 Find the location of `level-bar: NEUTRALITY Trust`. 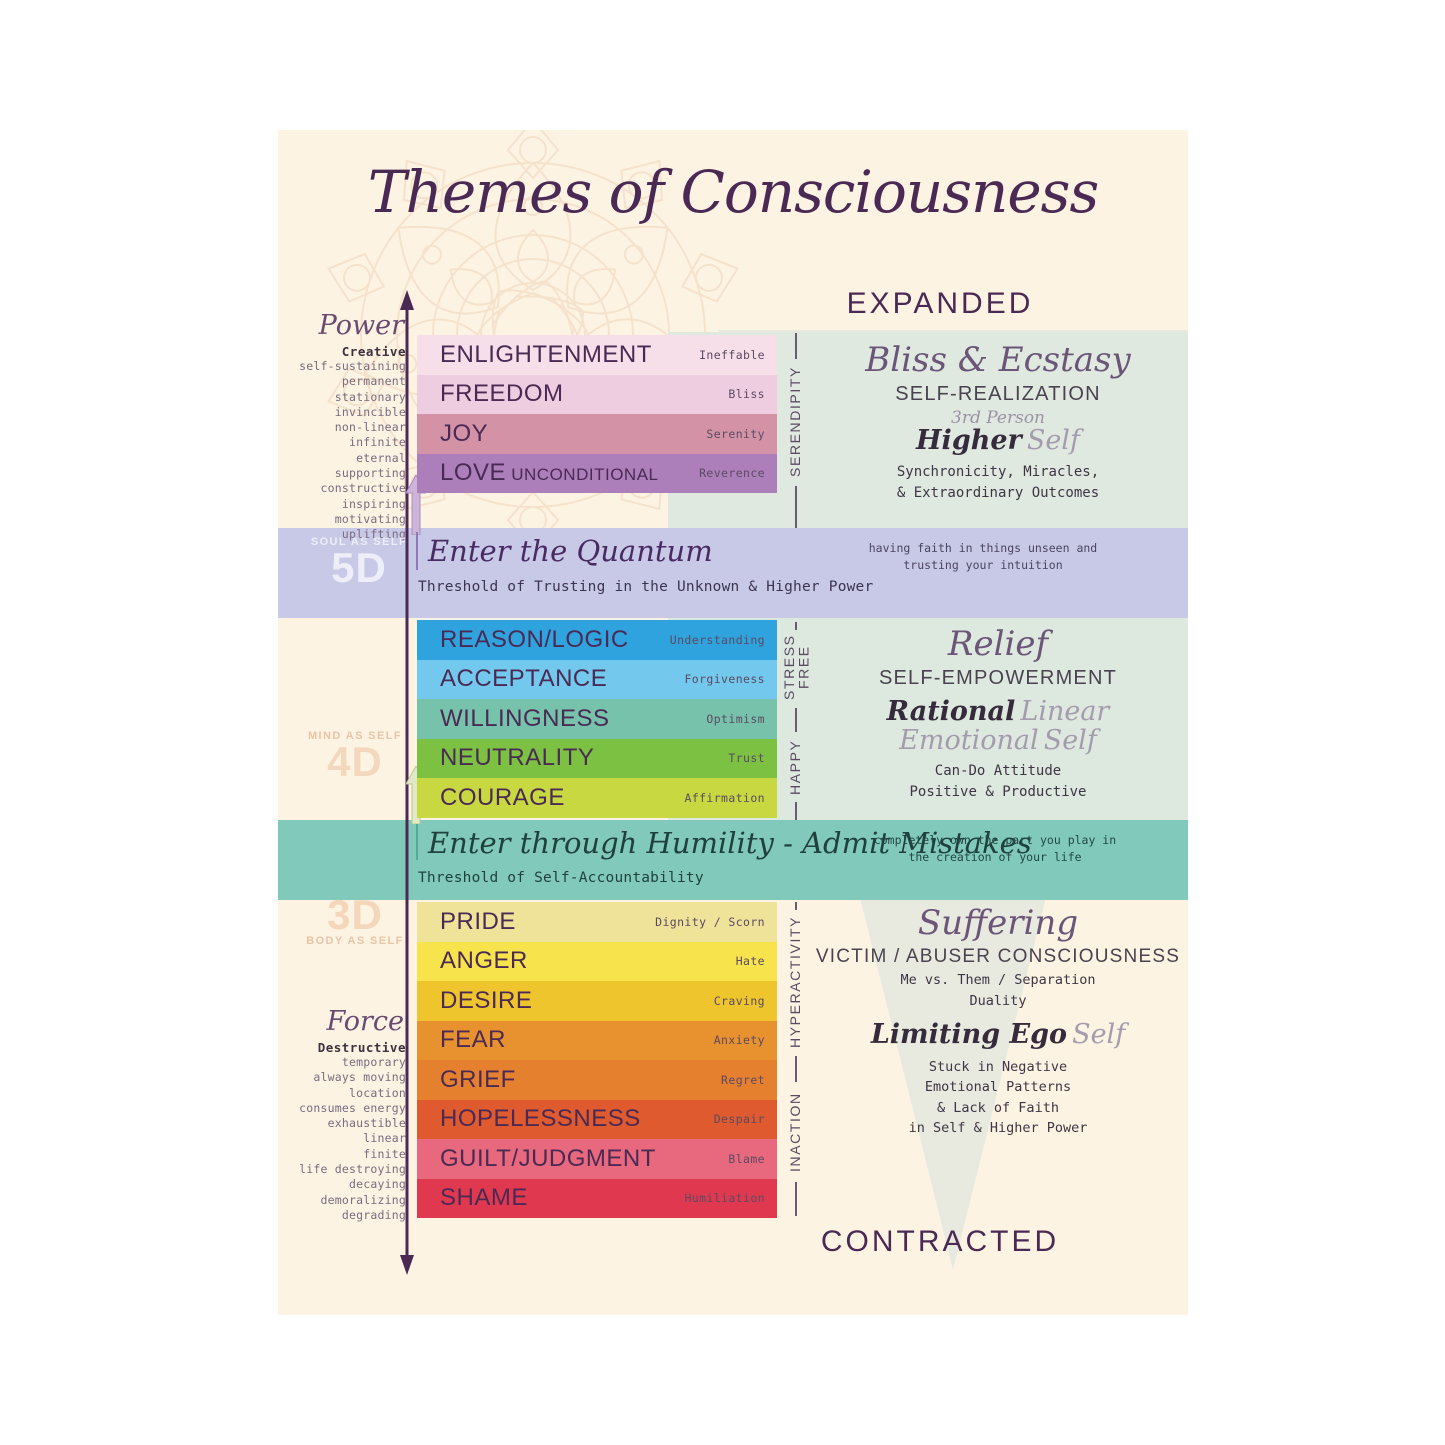

level-bar: NEUTRALITY Trust is located at coordinates (597, 758).